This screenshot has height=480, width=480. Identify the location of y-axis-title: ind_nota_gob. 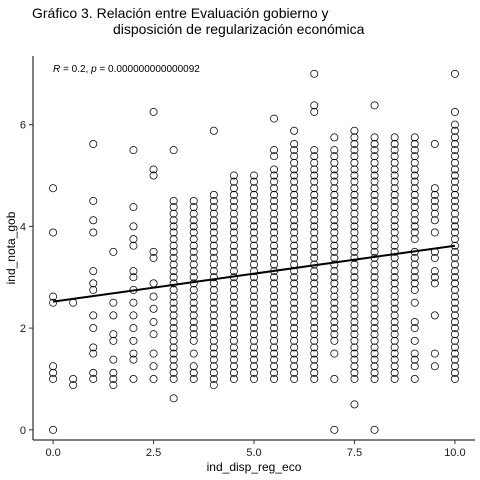
(11, 247).